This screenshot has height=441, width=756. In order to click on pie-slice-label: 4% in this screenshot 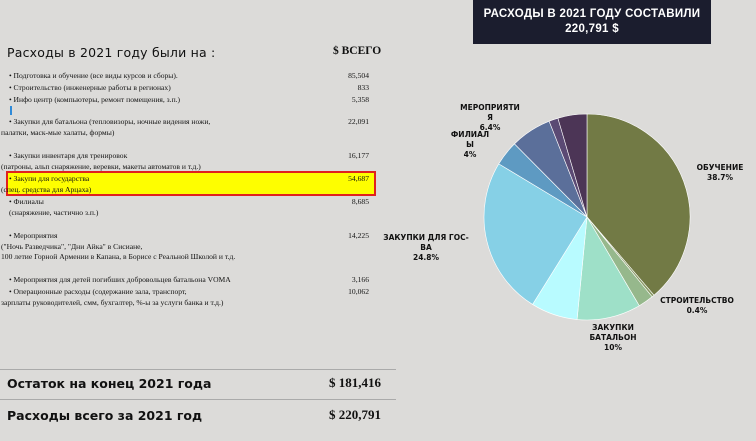, I will do `click(470, 154)`.